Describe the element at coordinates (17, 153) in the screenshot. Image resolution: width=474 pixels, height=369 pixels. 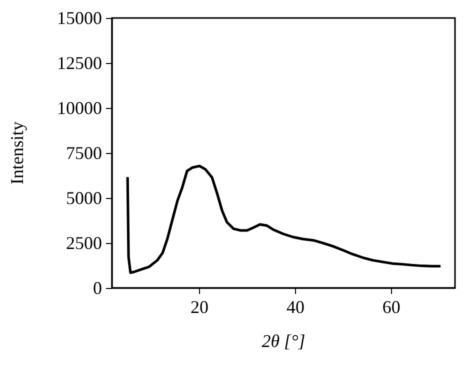
I see `y-axis-title: Intensity` at that location.